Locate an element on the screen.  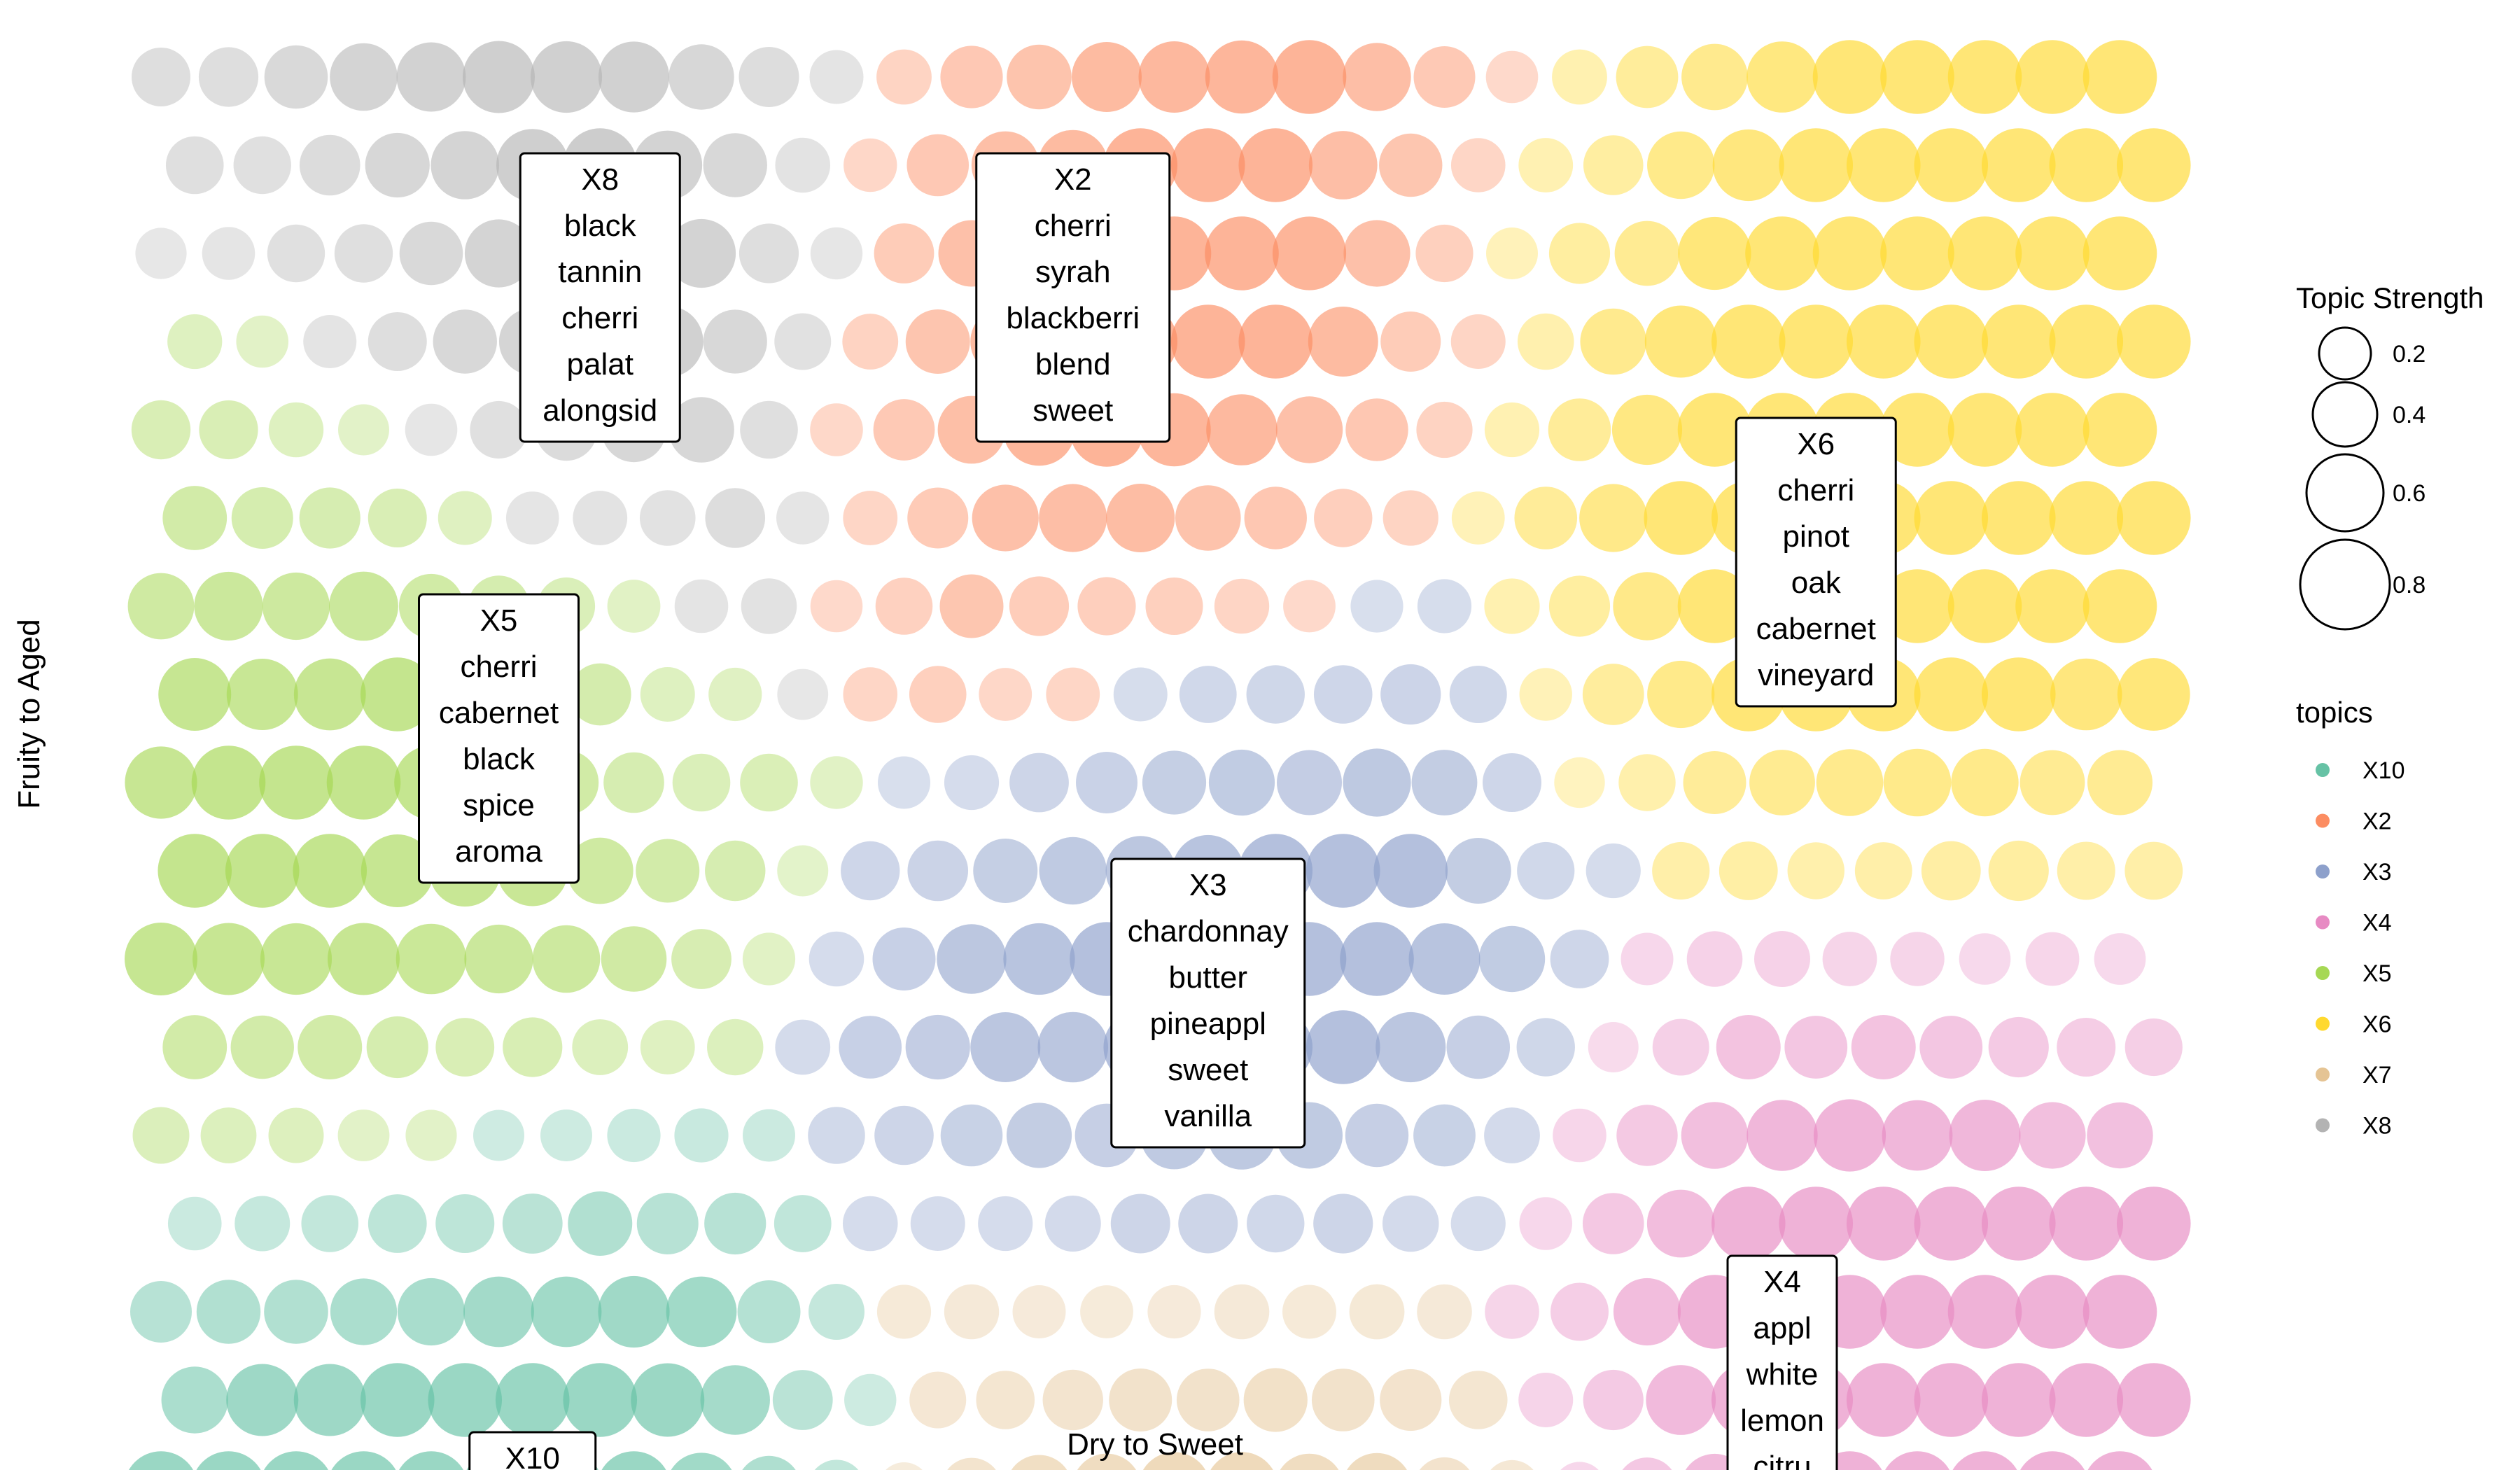
topic-label-term: chardonnay is located at coordinates (1208, 931).